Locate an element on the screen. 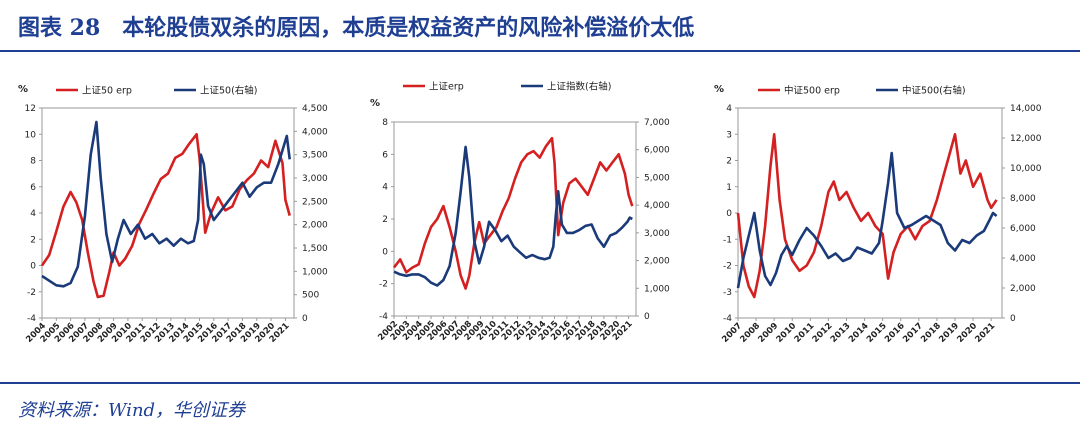 The image size is (1080, 444). legend-label-1: 中证500(右轴) is located at coordinates (934, 91).